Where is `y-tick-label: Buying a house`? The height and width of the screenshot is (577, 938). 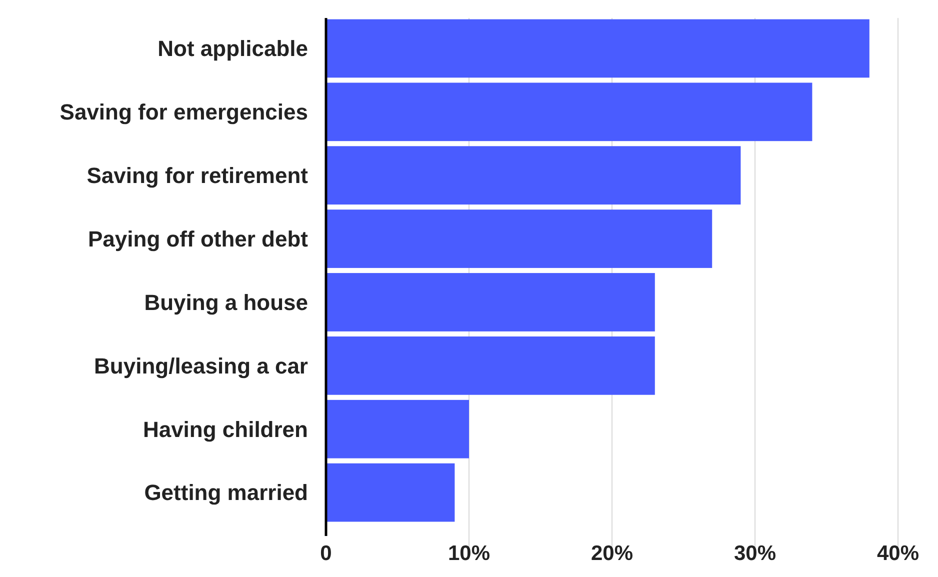
y-tick-label: Buying a house is located at coordinates (226, 302).